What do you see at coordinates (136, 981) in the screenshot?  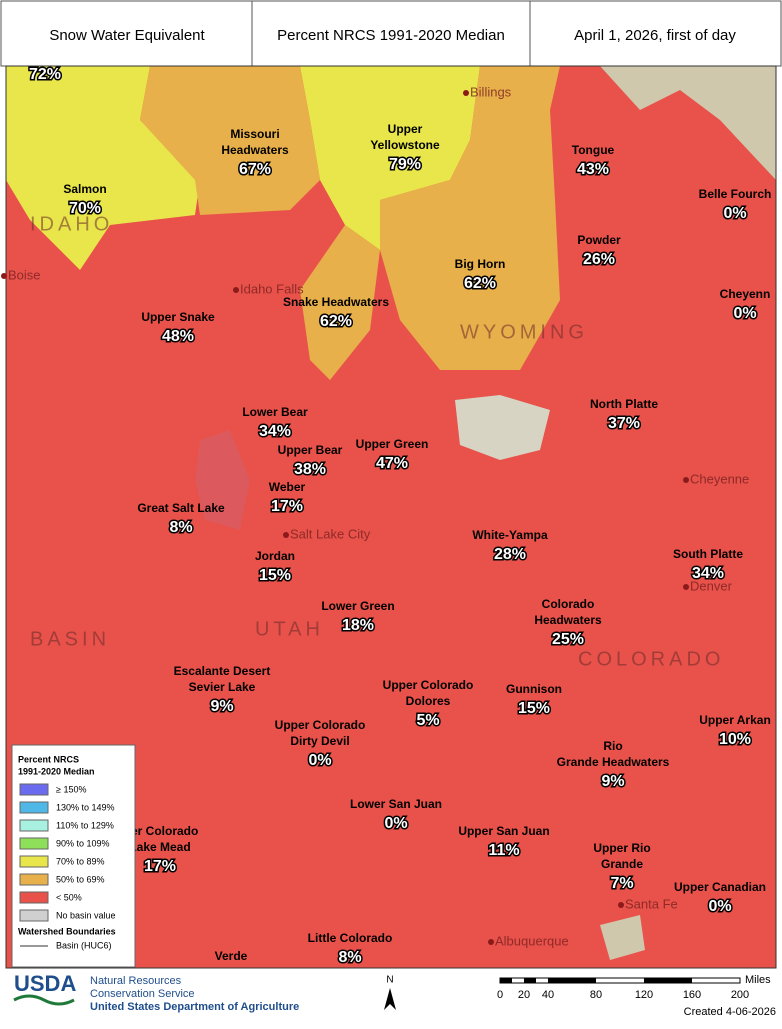 I see `agency: Natural Resources` at bounding box center [136, 981].